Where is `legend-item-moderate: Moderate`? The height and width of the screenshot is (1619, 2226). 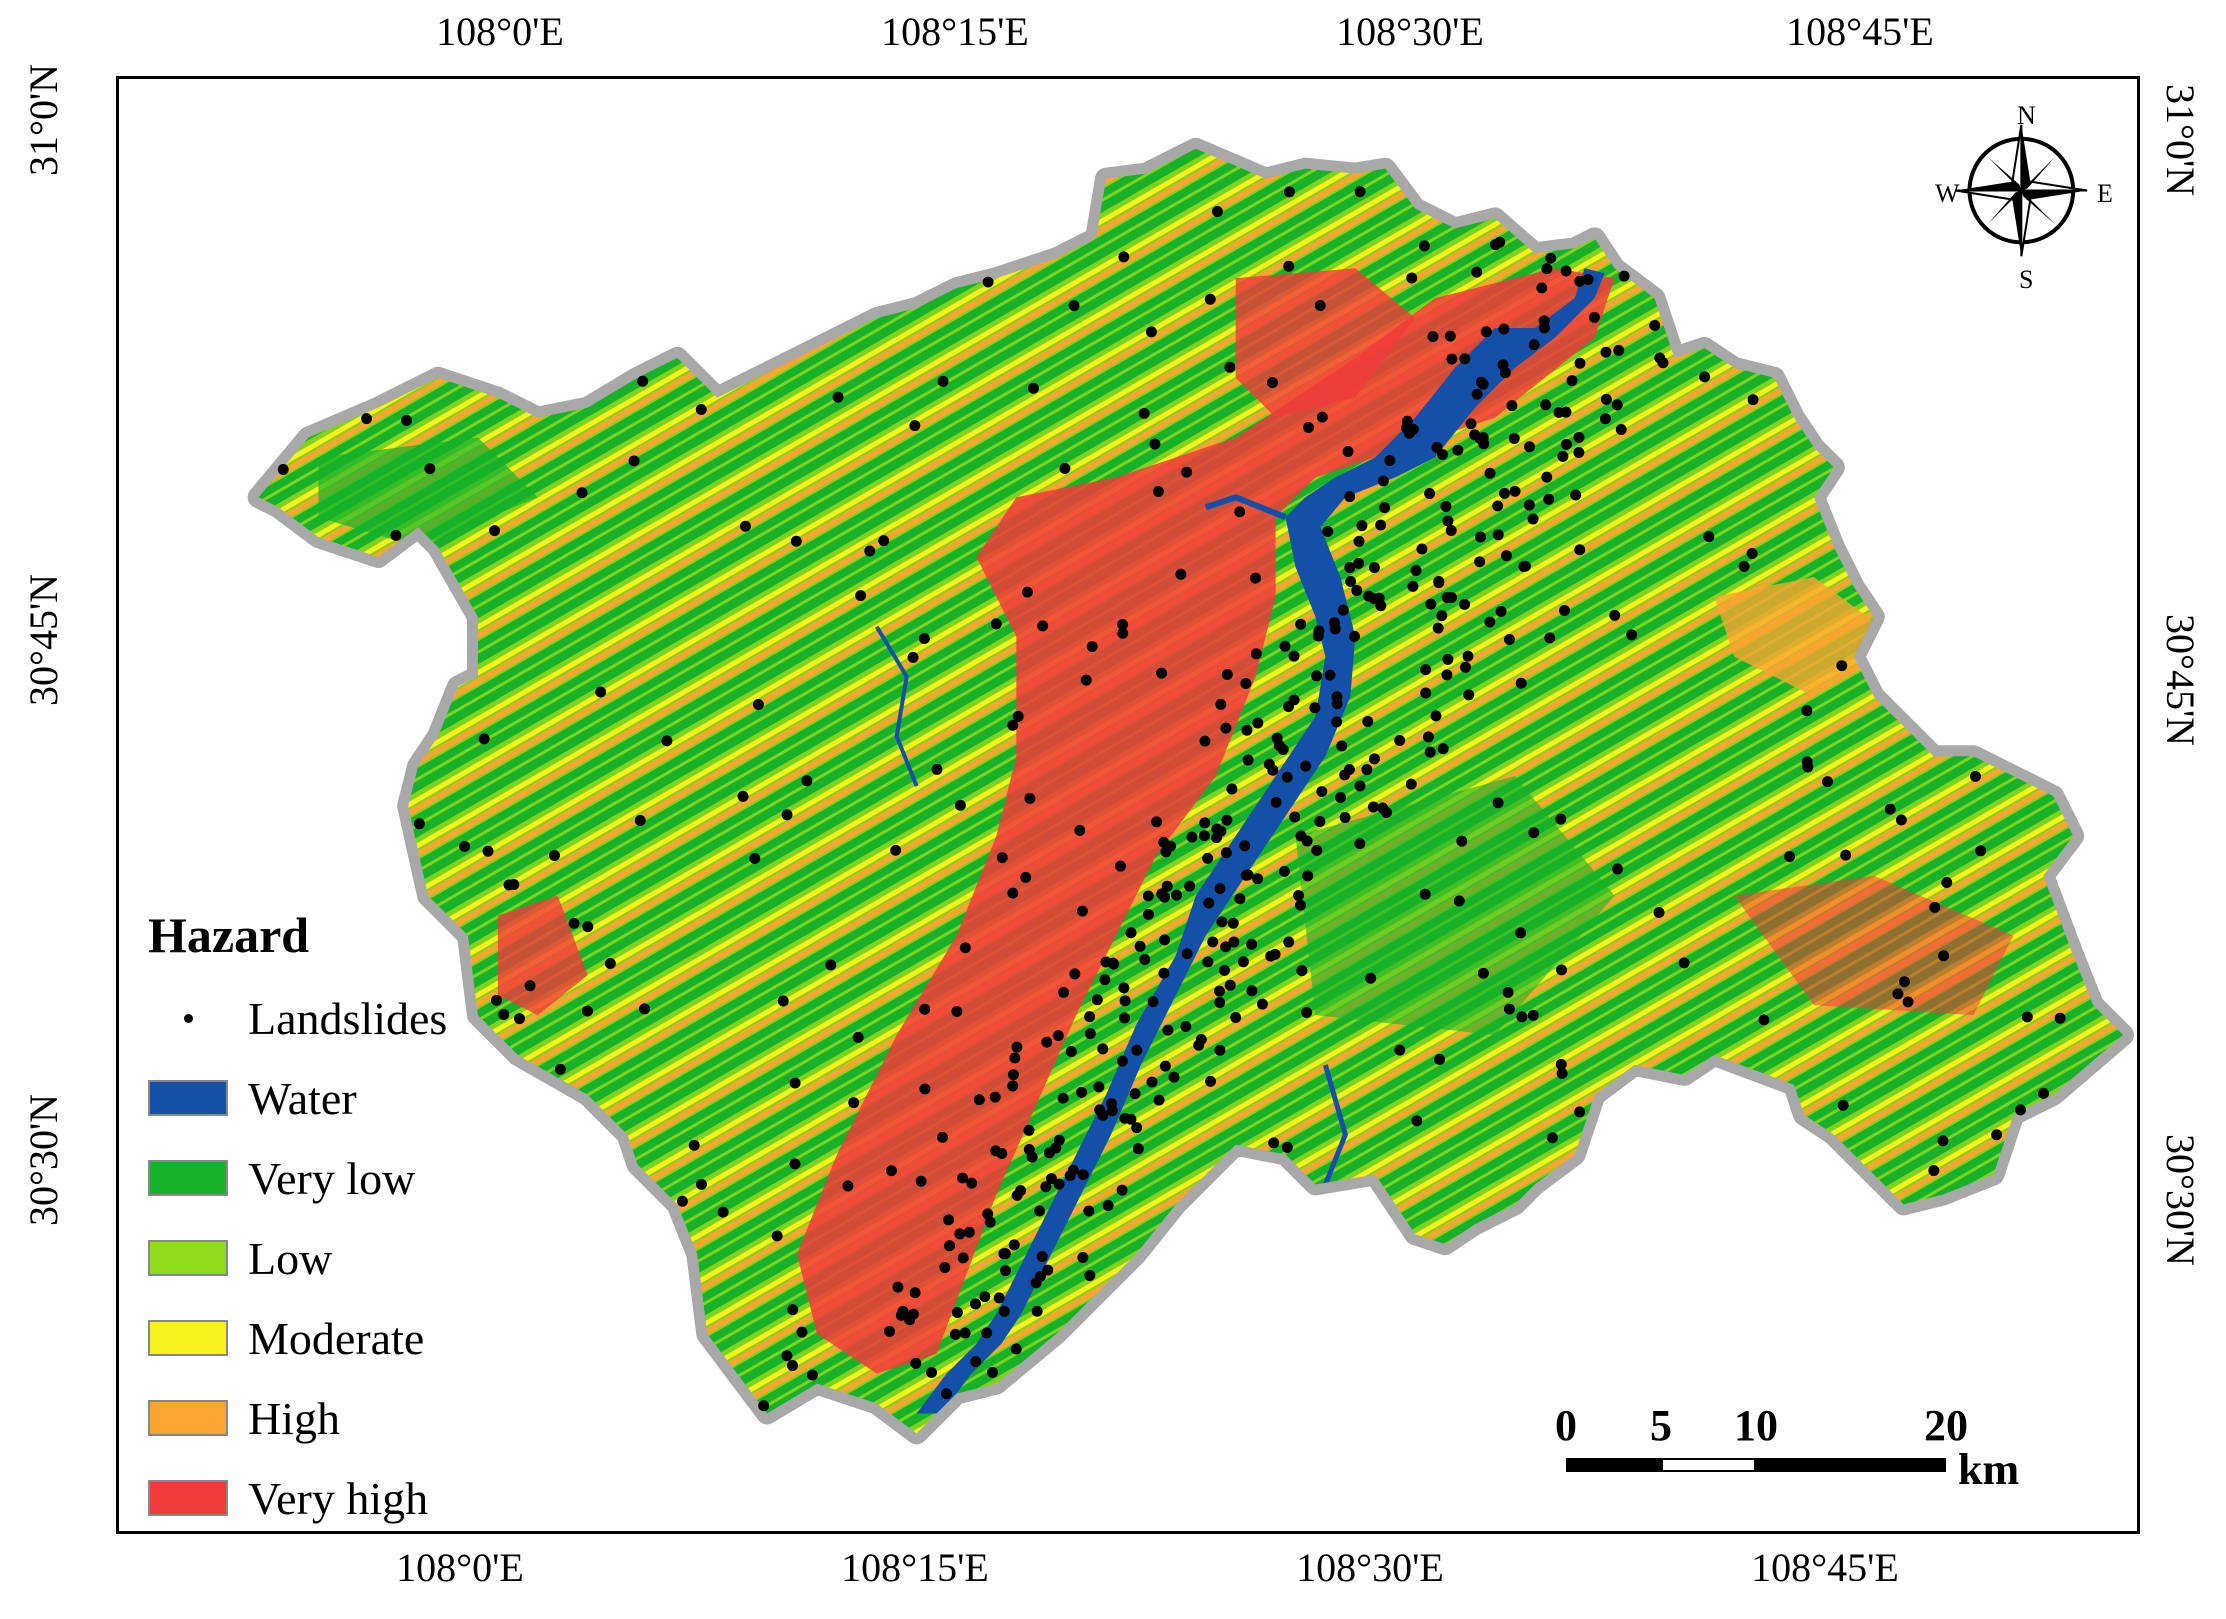 legend-item-moderate: Moderate is located at coordinates (358, 1338).